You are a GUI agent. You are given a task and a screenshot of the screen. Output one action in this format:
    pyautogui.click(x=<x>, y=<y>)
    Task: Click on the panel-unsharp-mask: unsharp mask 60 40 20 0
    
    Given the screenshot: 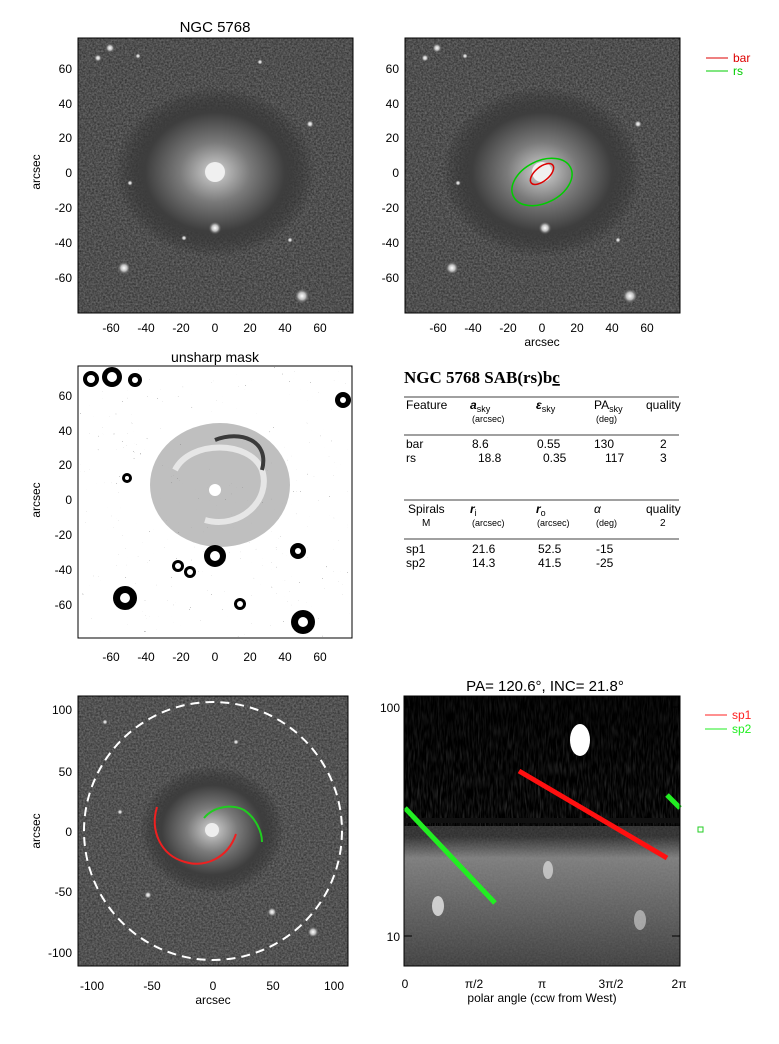 What is the action you would take?
    pyautogui.click(x=191, y=506)
    